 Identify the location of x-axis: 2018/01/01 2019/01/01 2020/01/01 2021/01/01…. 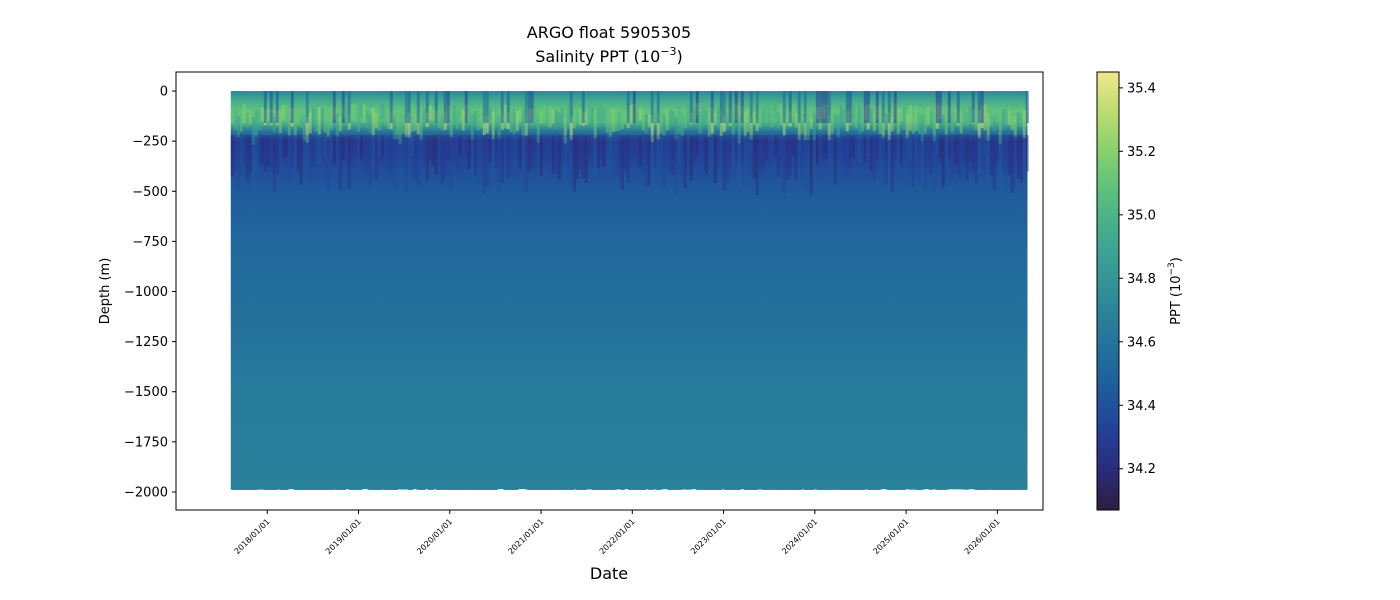
(617, 533).